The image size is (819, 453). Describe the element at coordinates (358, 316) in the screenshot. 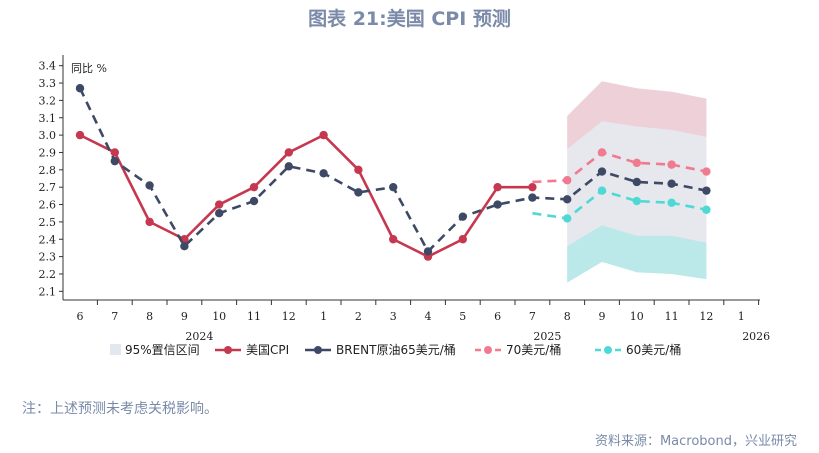

I see `x-tick-label: 2` at that location.